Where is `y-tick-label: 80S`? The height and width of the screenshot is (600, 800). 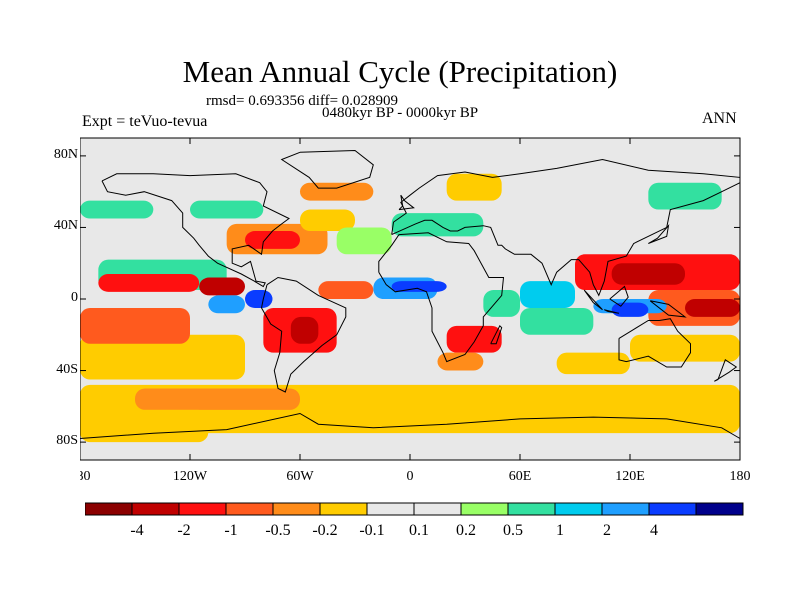 y-tick-label: 80S is located at coordinates (67, 441).